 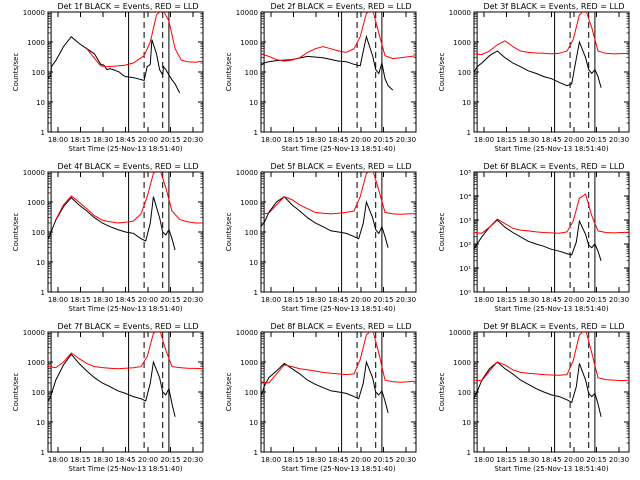 What do you see at coordinates (338, 72) in the screenshot?
I see `plot-frame` at bounding box center [338, 72].